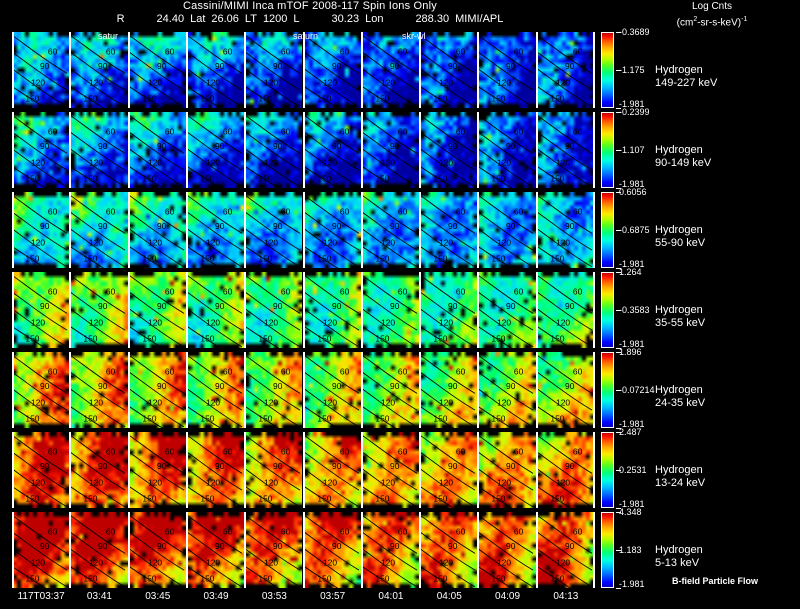 This screenshot has height=609, width=800. I want to click on colorbar-tick-label: 1.896, so click(630, 352).